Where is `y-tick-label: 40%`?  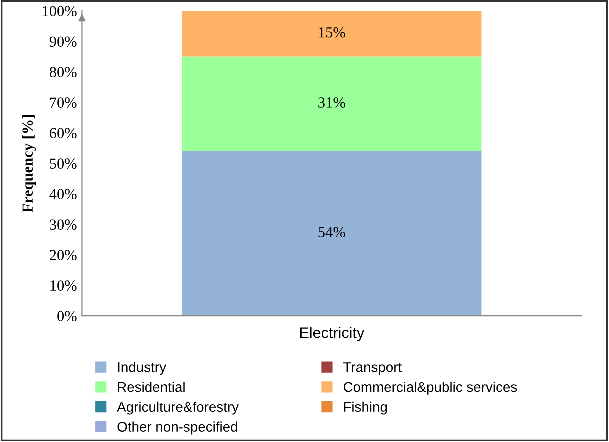 y-tick-label: 40% is located at coordinates (63, 194).